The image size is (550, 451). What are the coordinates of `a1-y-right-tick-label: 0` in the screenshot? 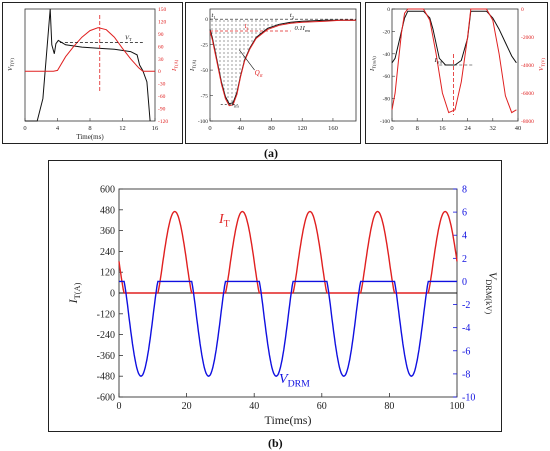 It's located at (159, 72).